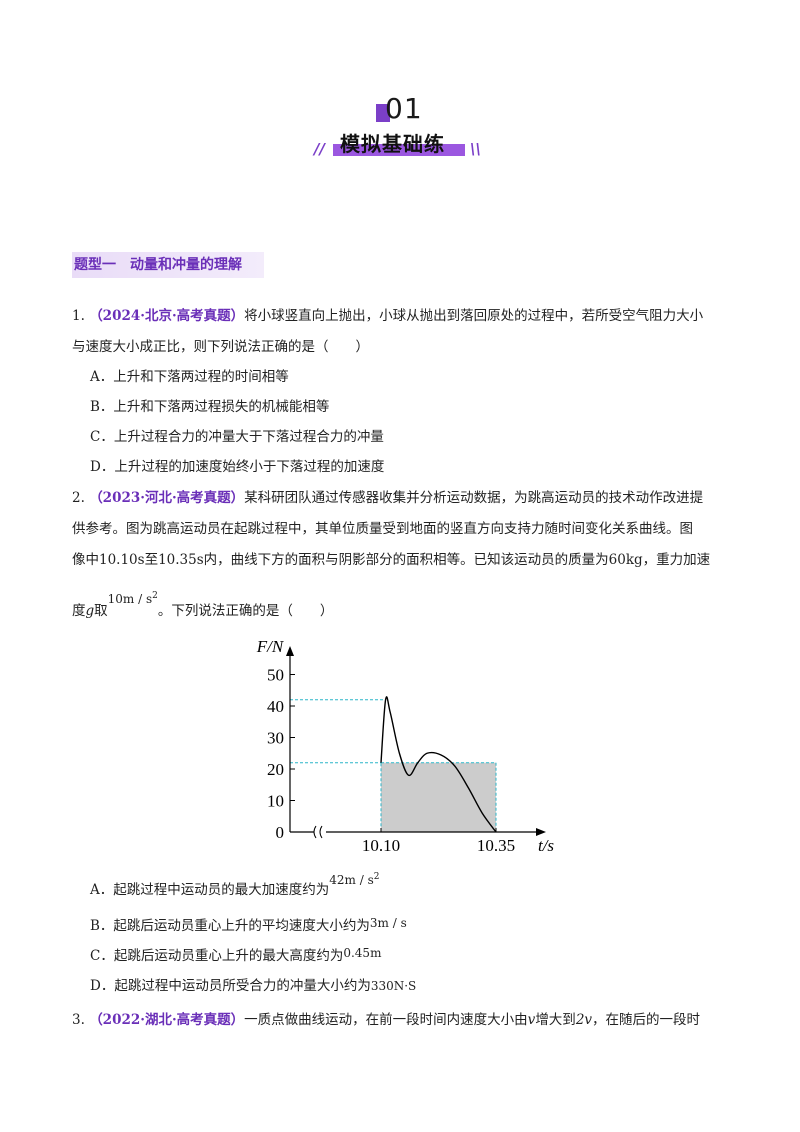 The width and height of the screenshot is (800, 1132). I want to click on y-tick-label: 30, so click(275, 738).